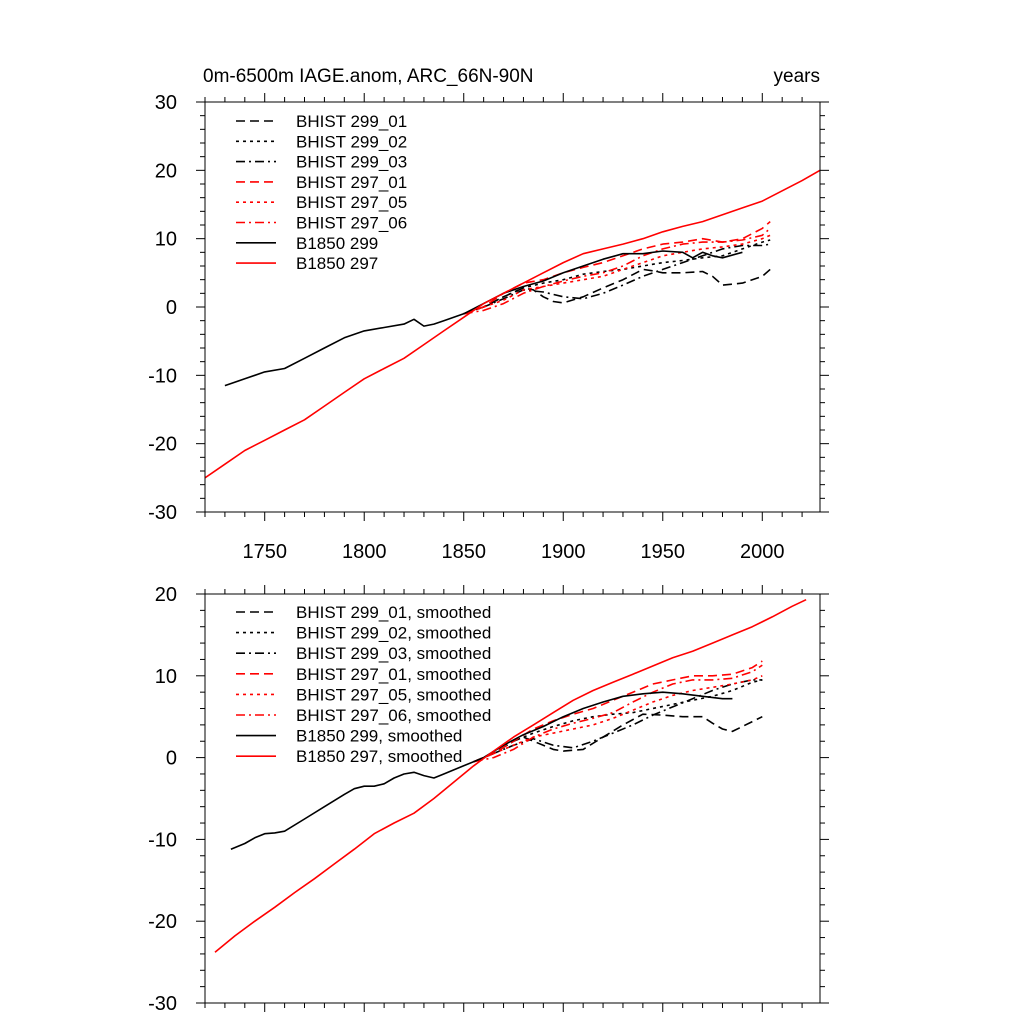 The height and width of the screenshot is (1024, 1024). What do you see at coordinates (171, 308) in the screenshot?
I see `panel-0-y-tick-label: 0` at bounding box center [171, 308].